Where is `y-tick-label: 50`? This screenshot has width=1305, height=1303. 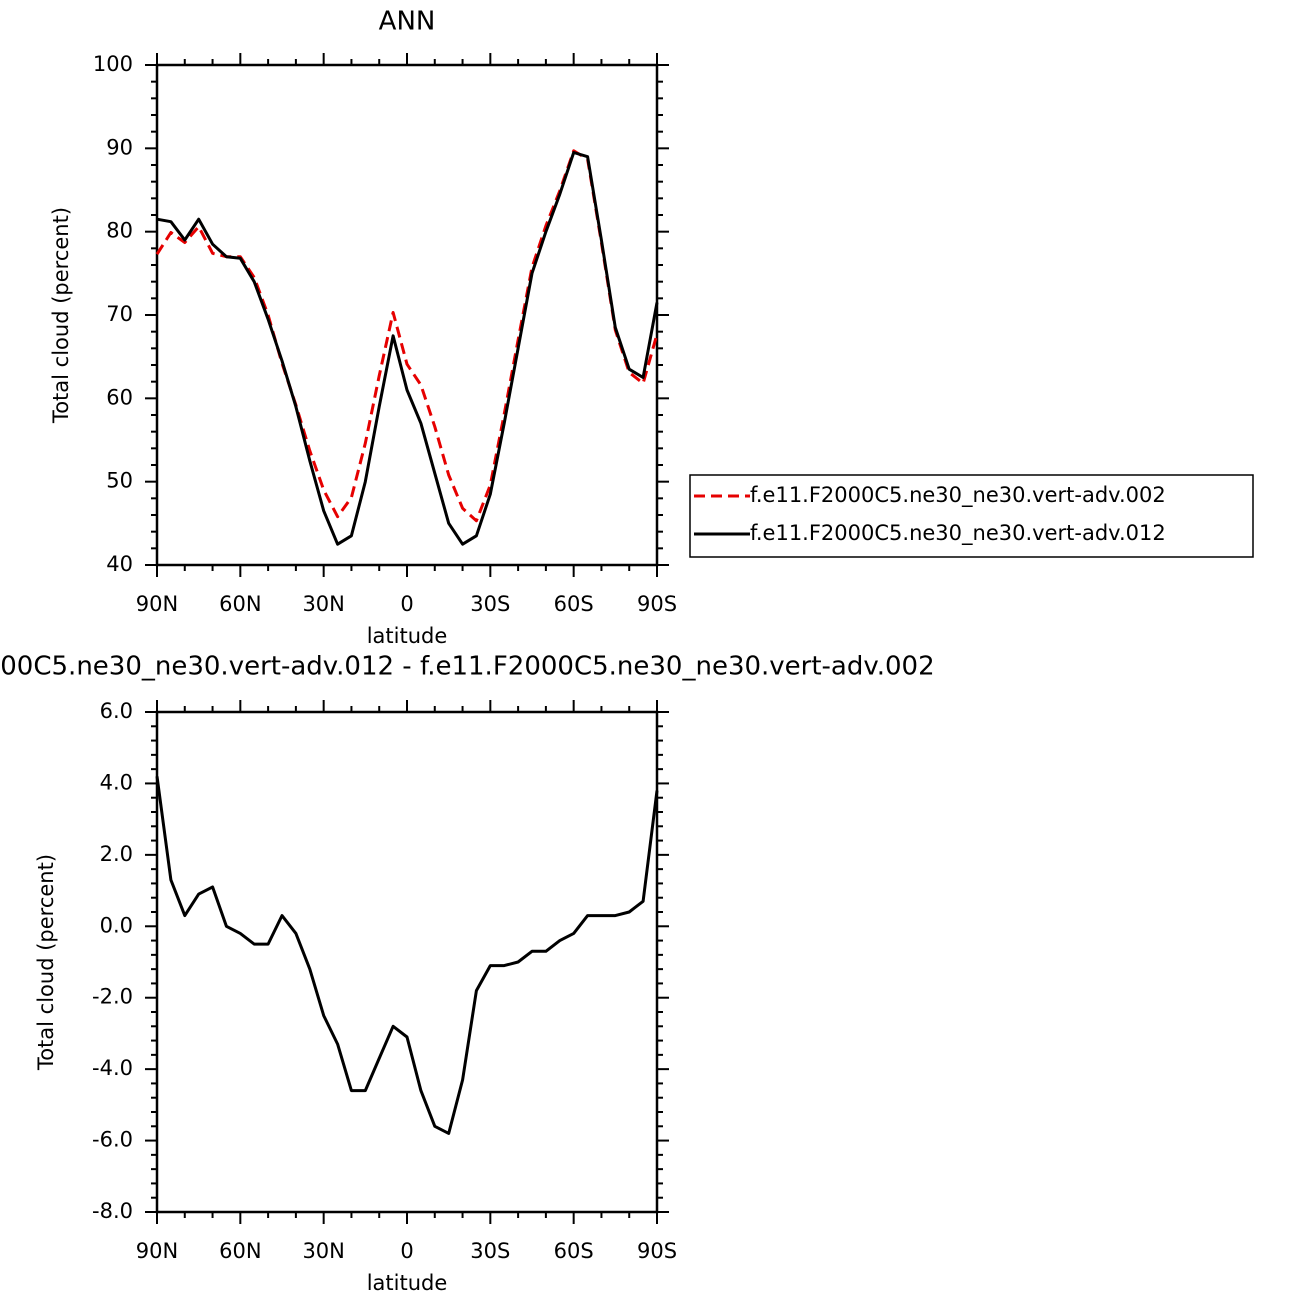
y-tick-label: 50 is located at coordinates (119, 481).